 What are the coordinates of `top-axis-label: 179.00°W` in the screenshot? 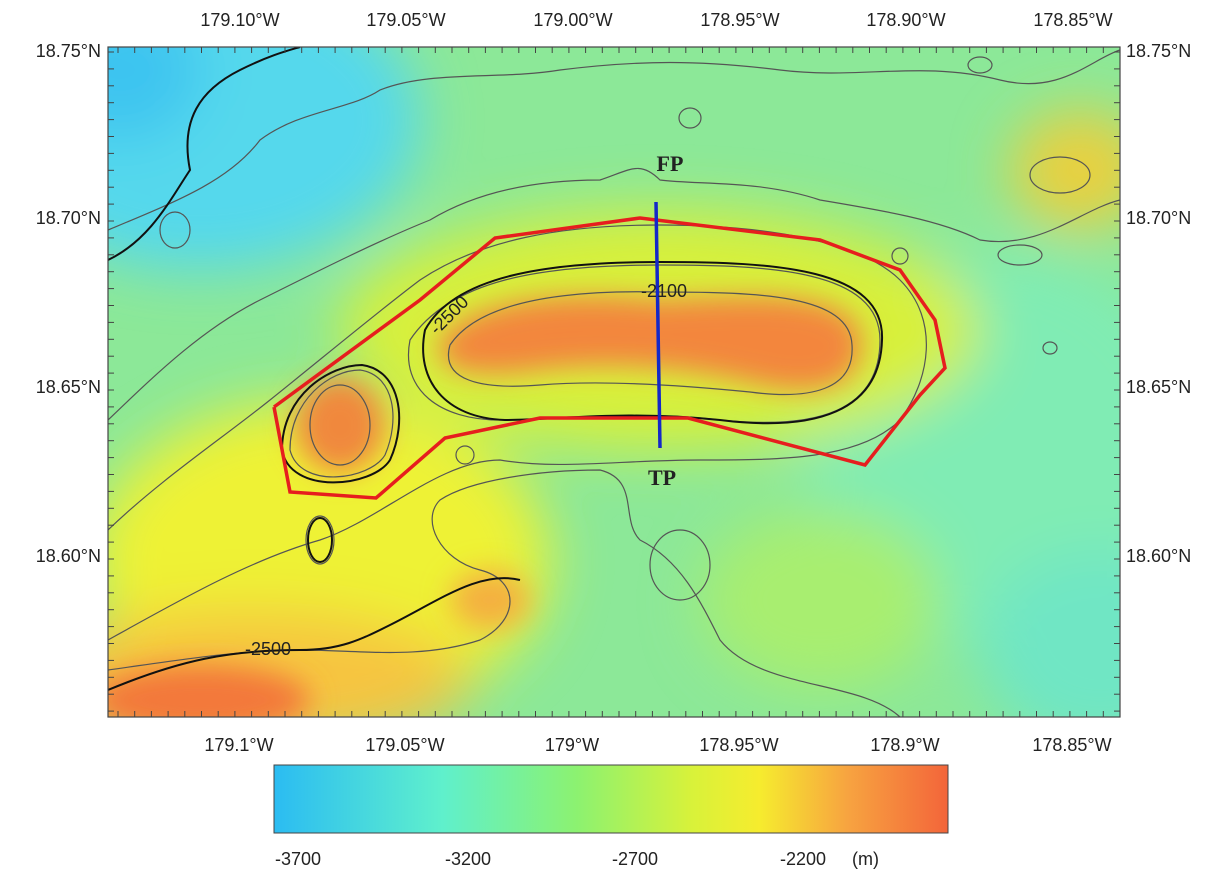 It's located at (572, 20).